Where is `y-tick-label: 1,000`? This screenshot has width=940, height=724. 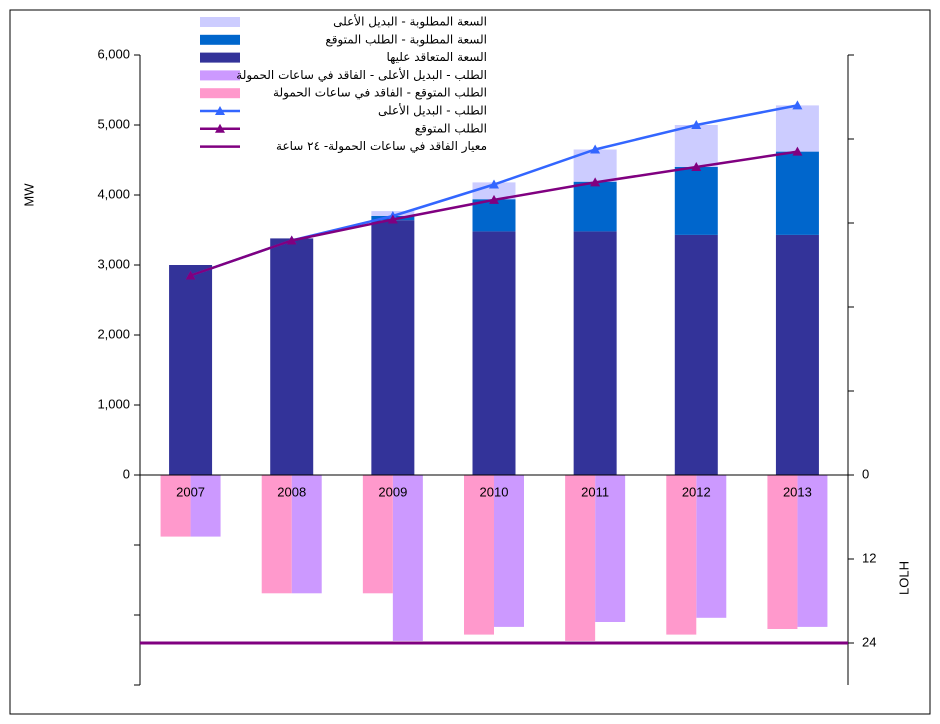 y-tick-label: 1,000 is located at coordinates (113, 403).